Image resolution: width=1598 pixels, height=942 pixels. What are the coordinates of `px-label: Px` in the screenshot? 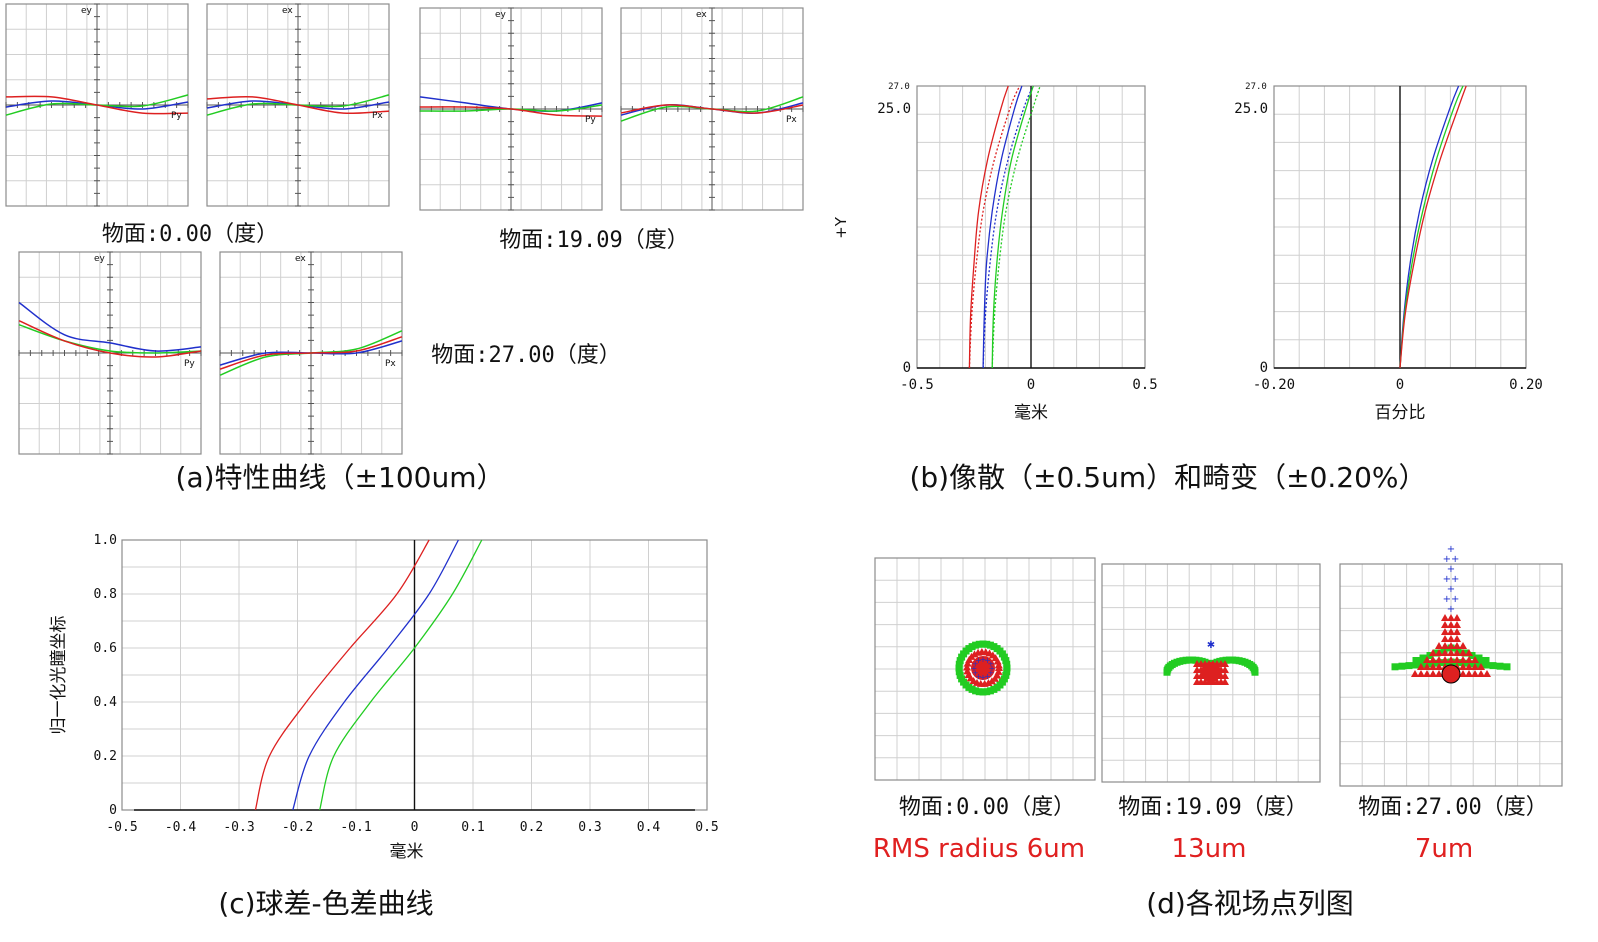 It's located at (377, 116).